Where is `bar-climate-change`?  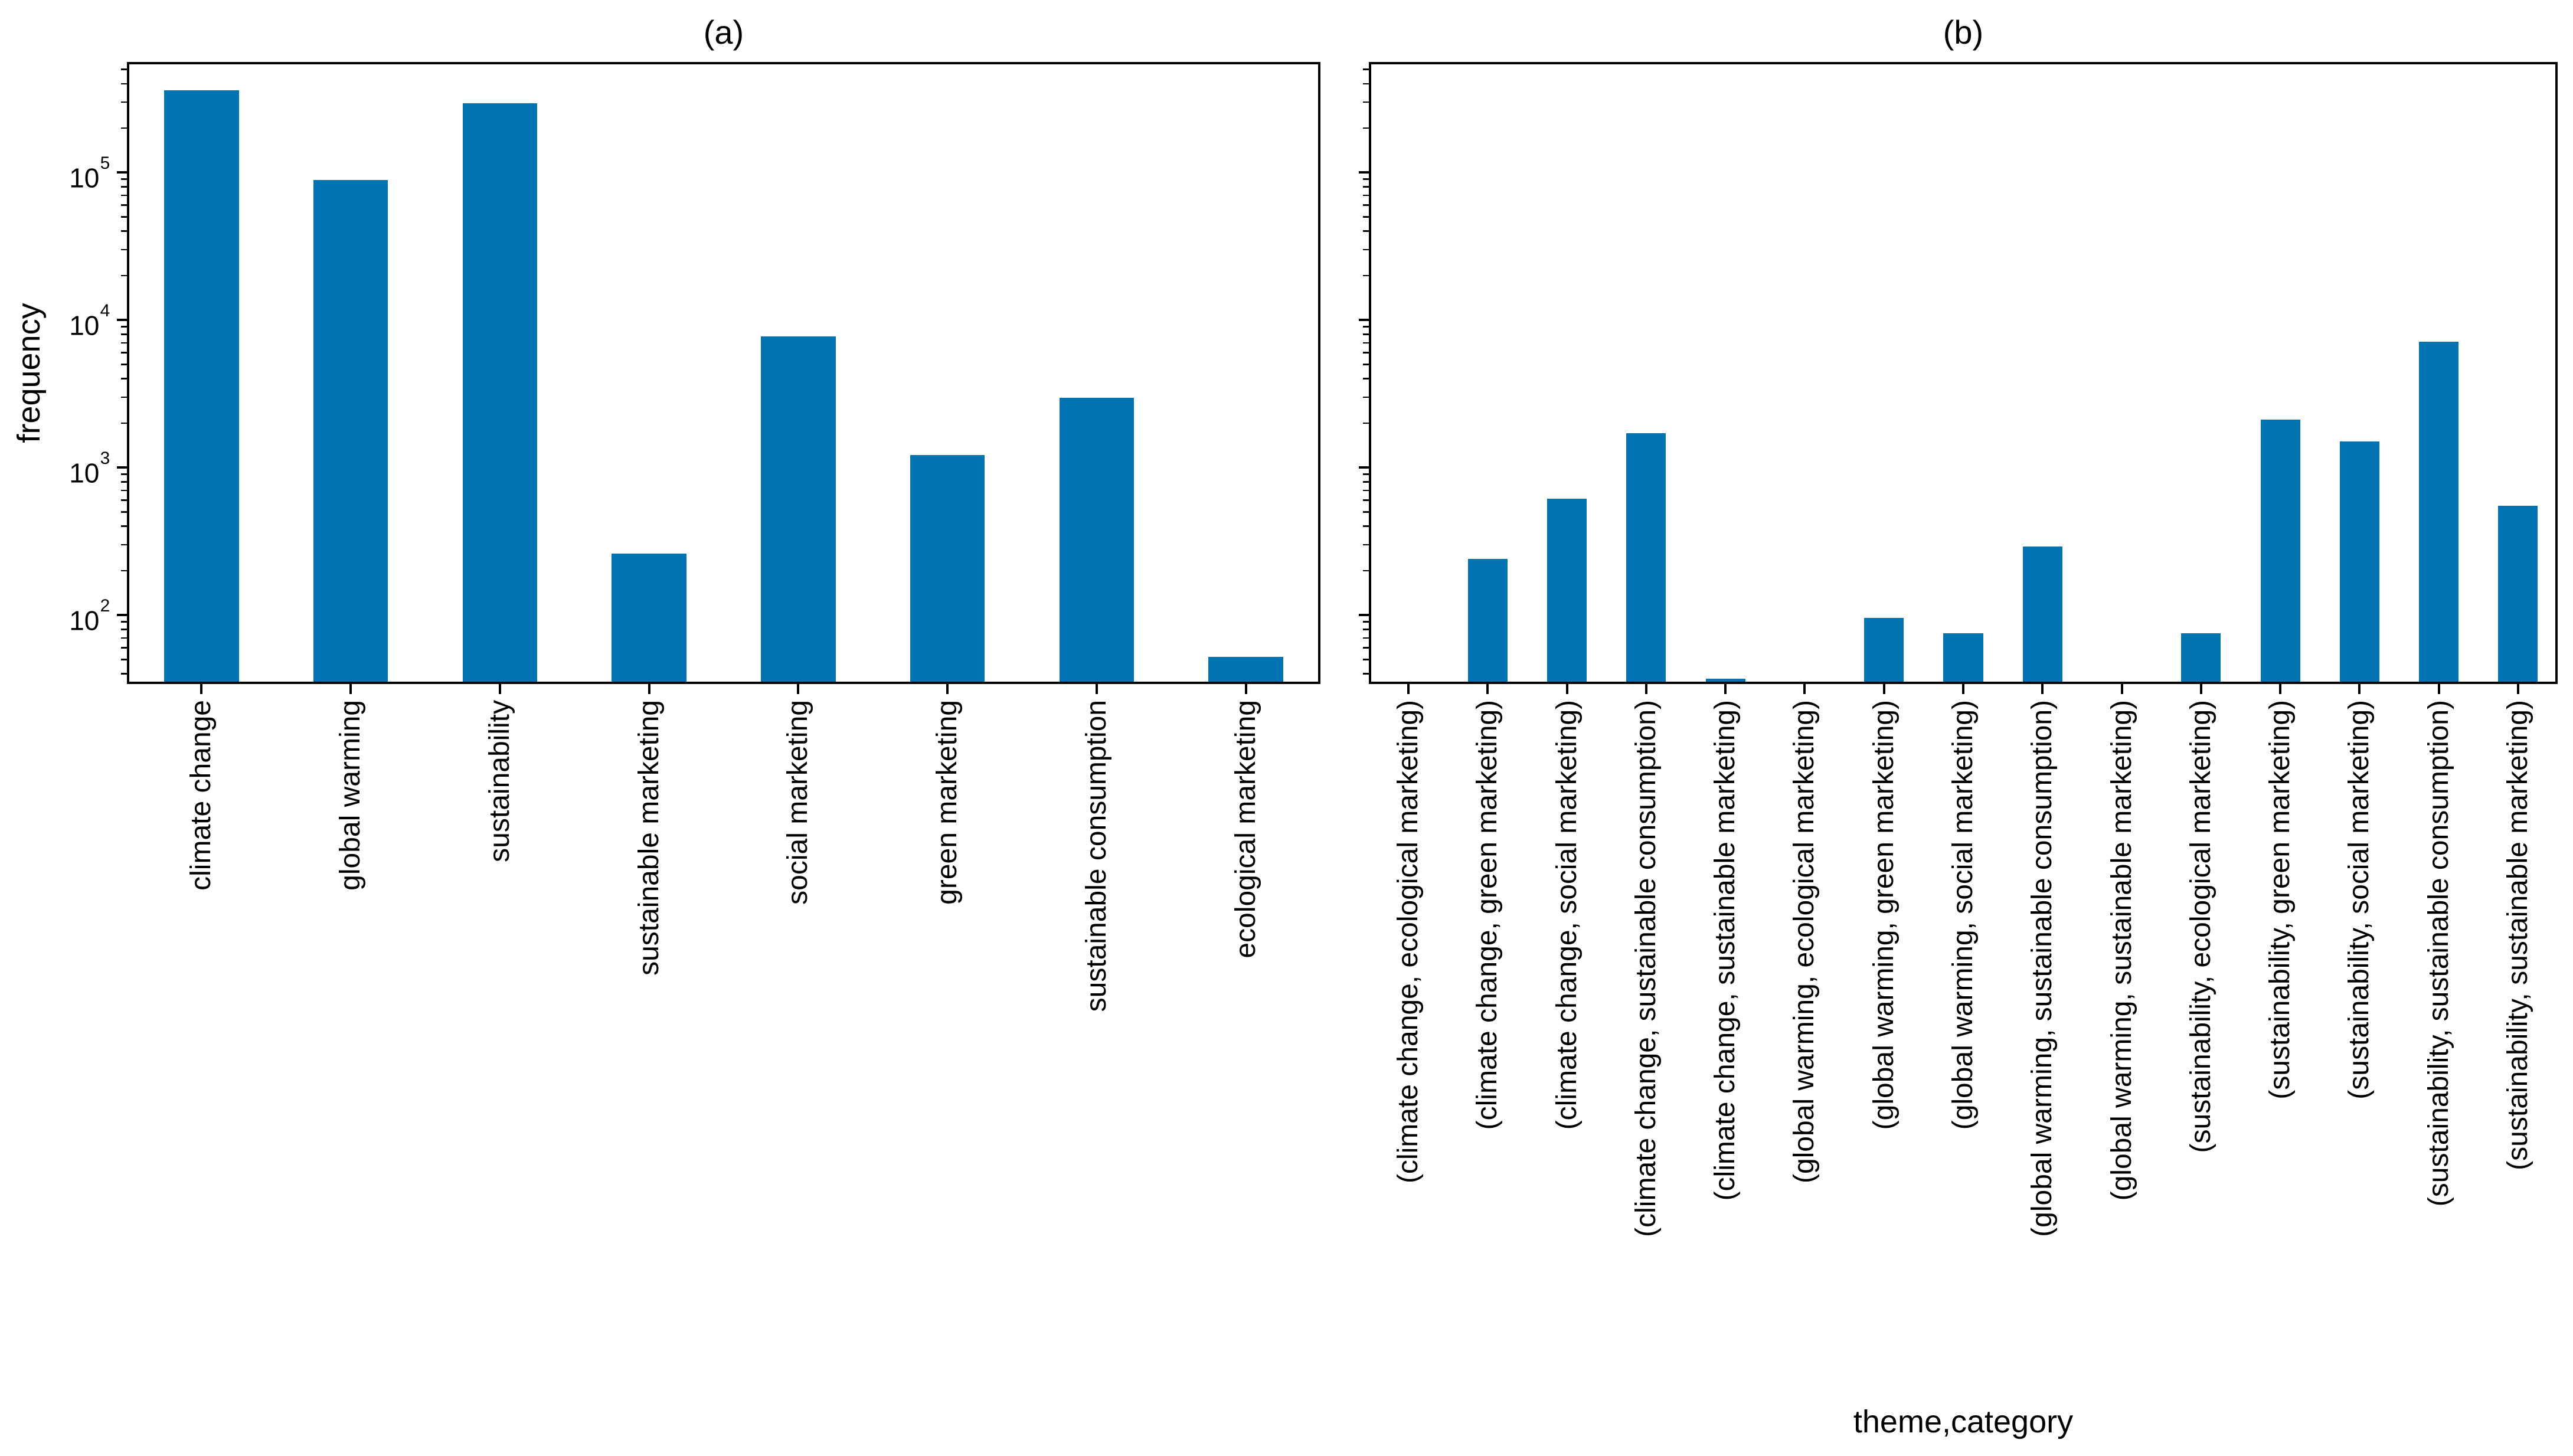
bar-climate-change is located at coordinates (201, 386).